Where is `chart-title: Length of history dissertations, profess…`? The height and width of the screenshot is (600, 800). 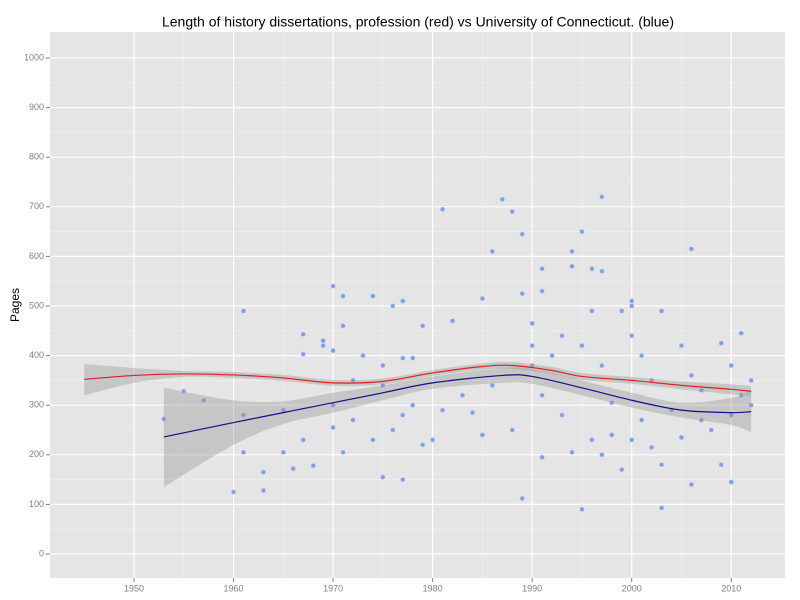
chart-title: Length of history dissertations, profess… is located at coordinates (418, 22).